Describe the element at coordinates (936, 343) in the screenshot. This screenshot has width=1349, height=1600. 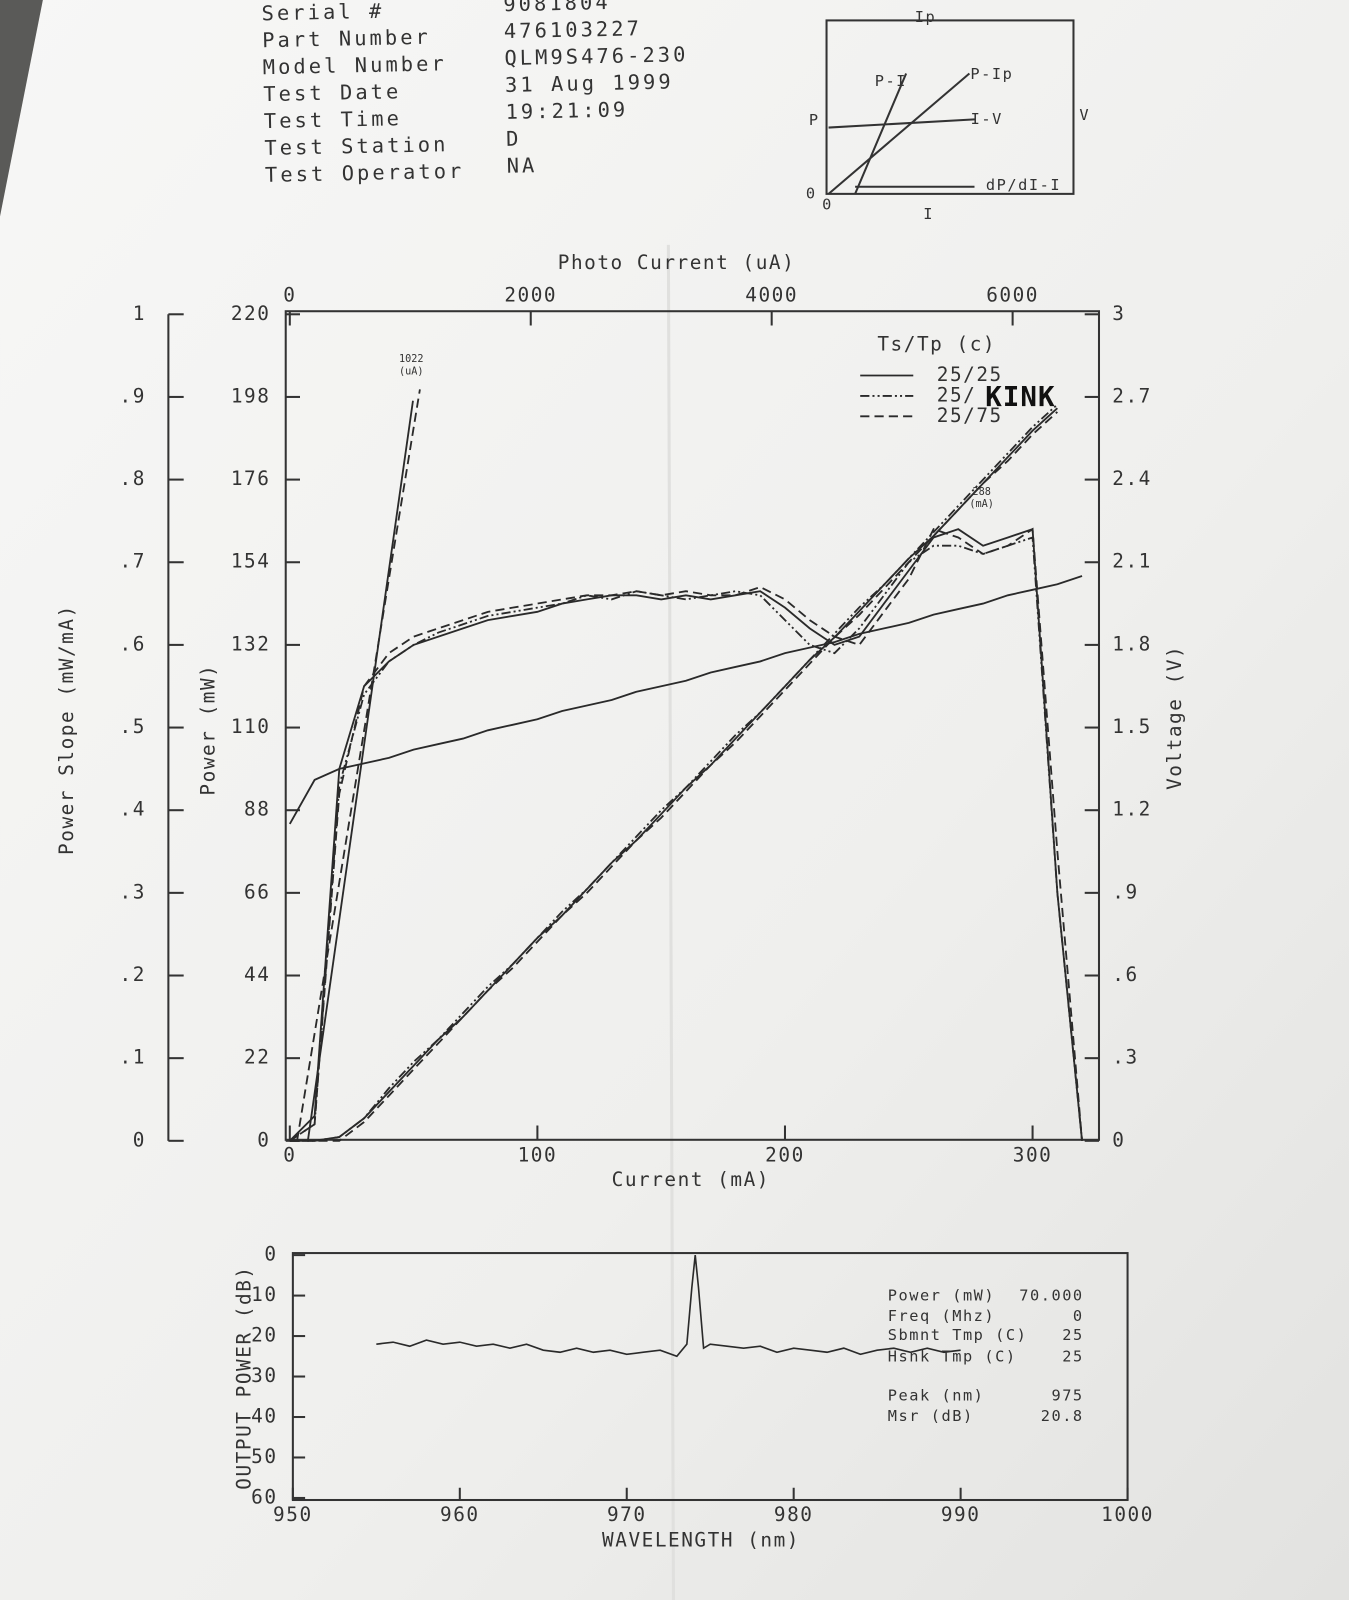
I see `legend-title: Ts/Tp (c)` at that location.